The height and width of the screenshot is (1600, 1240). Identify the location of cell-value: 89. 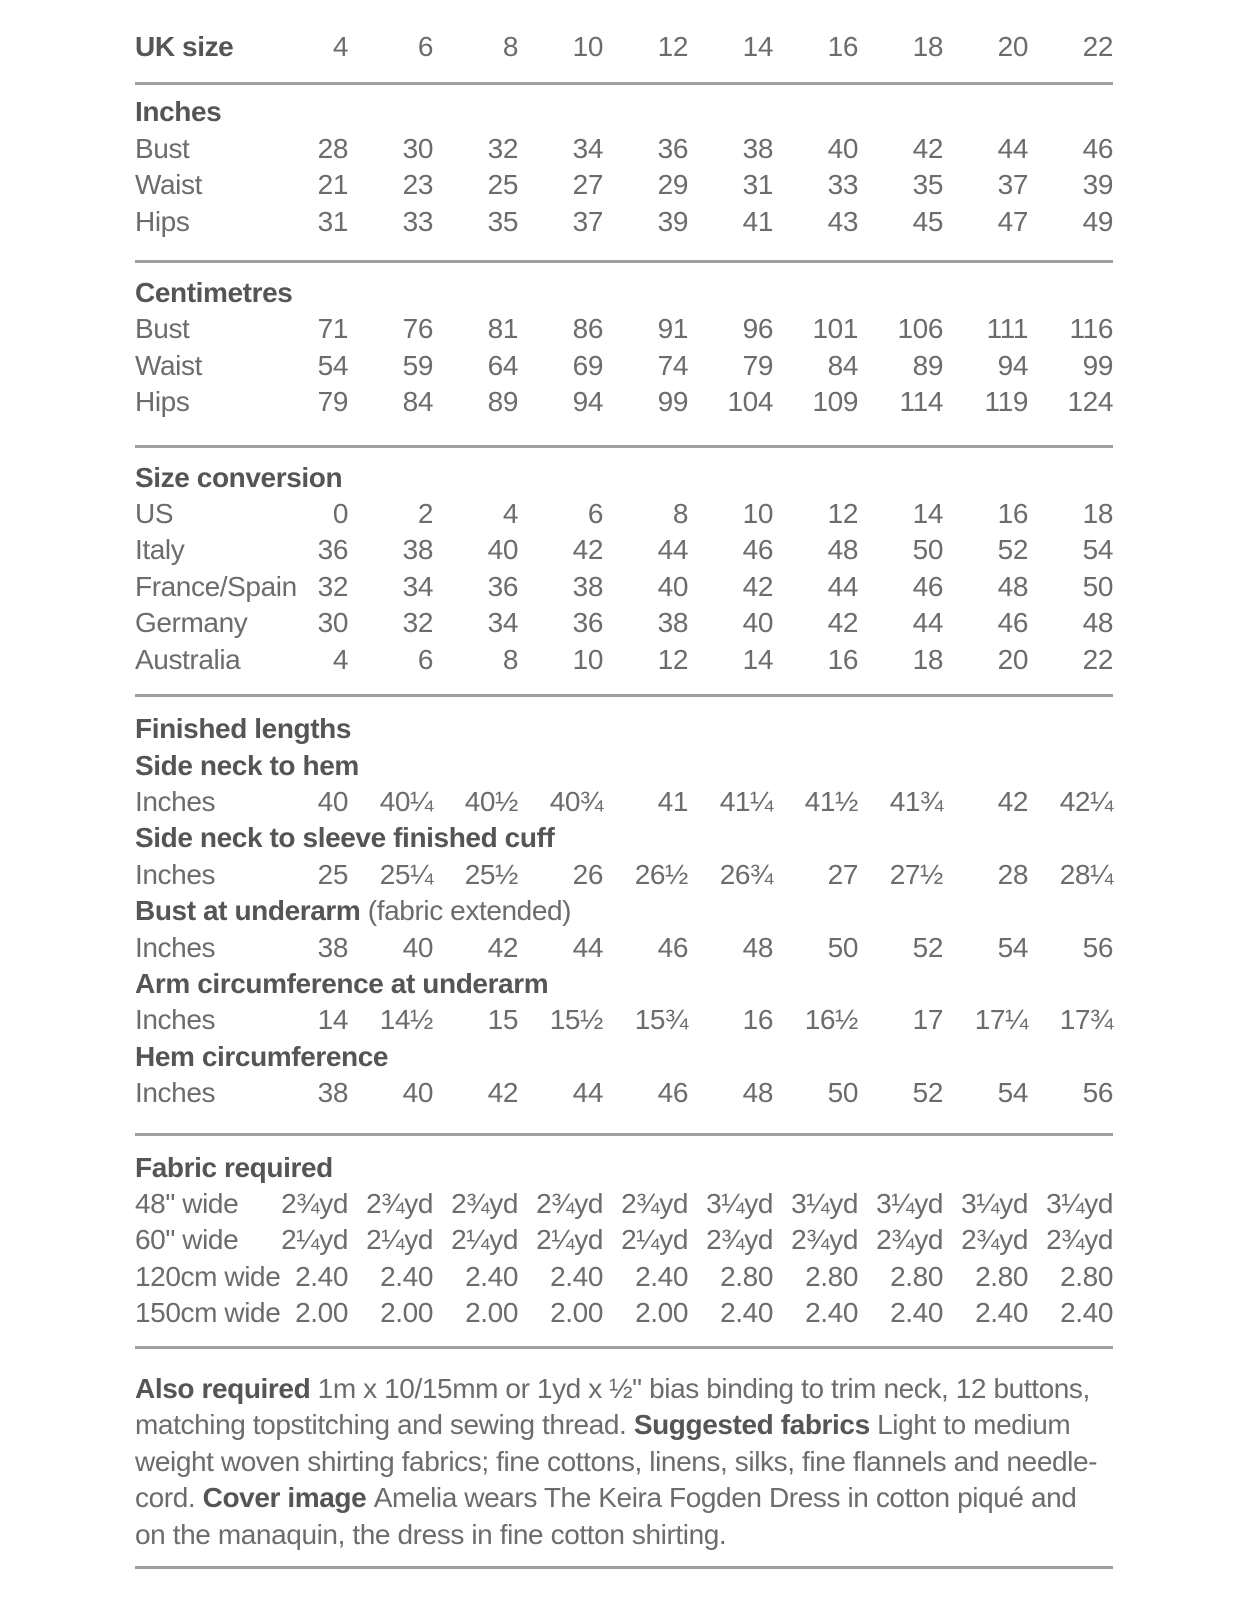
(928, 365).